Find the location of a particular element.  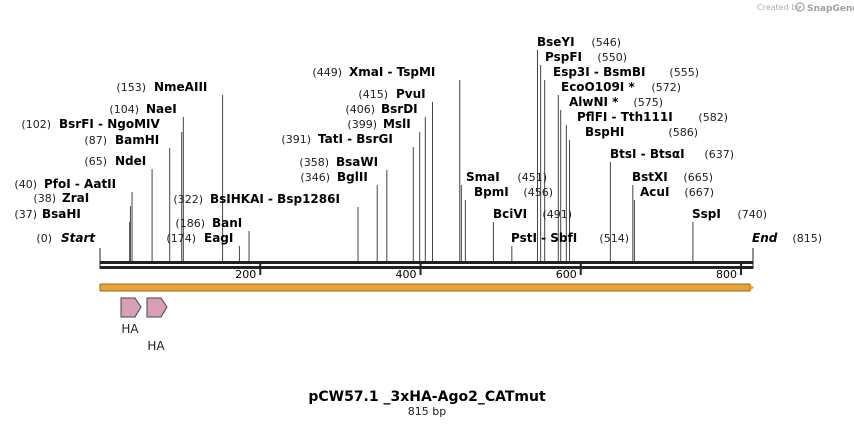

scale-ticks: 200 400 600 800 is located at coordinates (488, 272).